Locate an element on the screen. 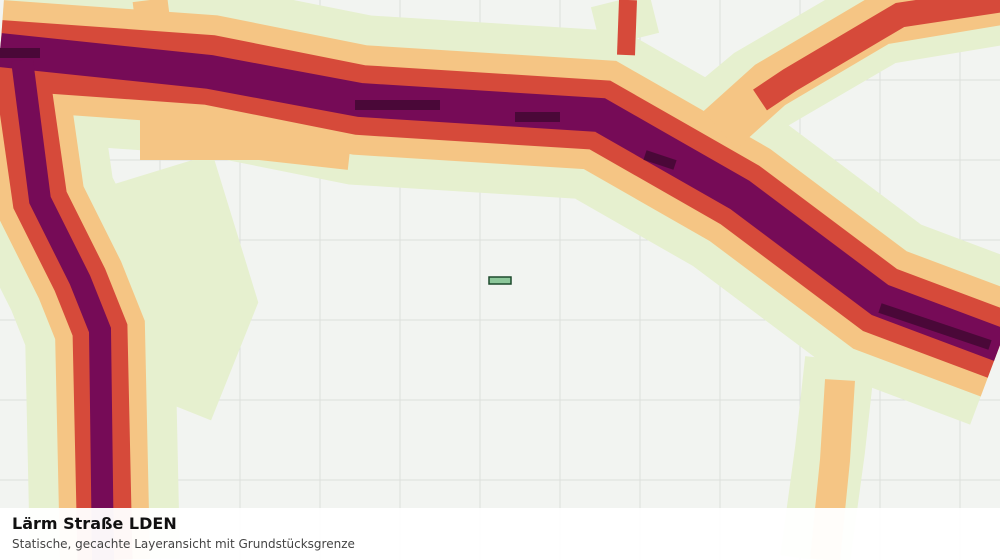  noise-zone-medium is located at coordinates (246, 145).